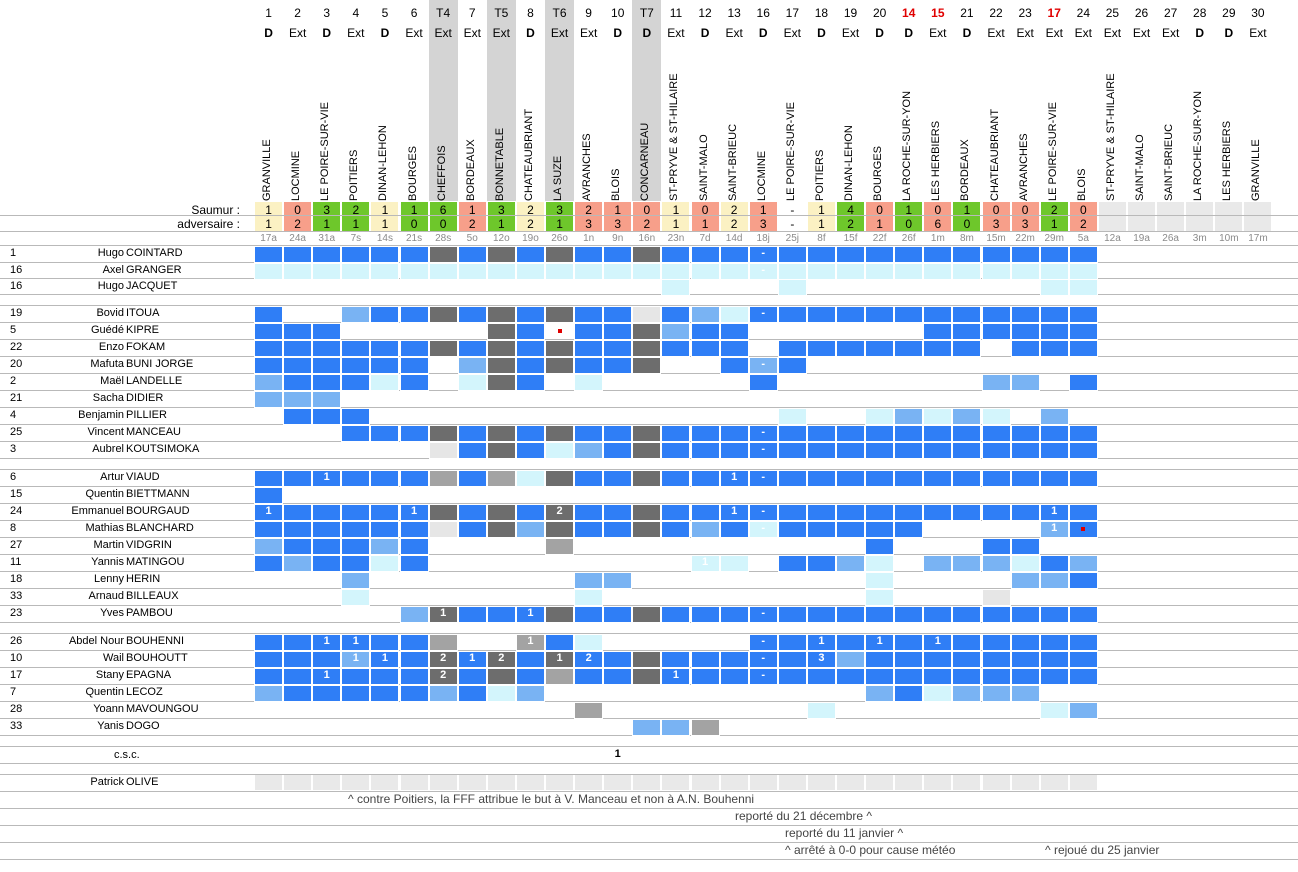  What do you see at coordinates (297, 13) in the screenshot?
I see `match-number: 2` at bounding box center [297, 13].